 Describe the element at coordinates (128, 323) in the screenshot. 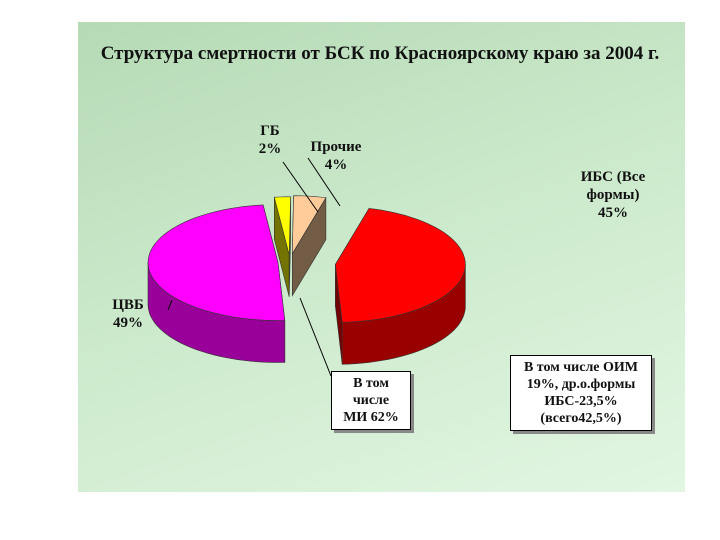

I see `value-label: 49%` at that location.